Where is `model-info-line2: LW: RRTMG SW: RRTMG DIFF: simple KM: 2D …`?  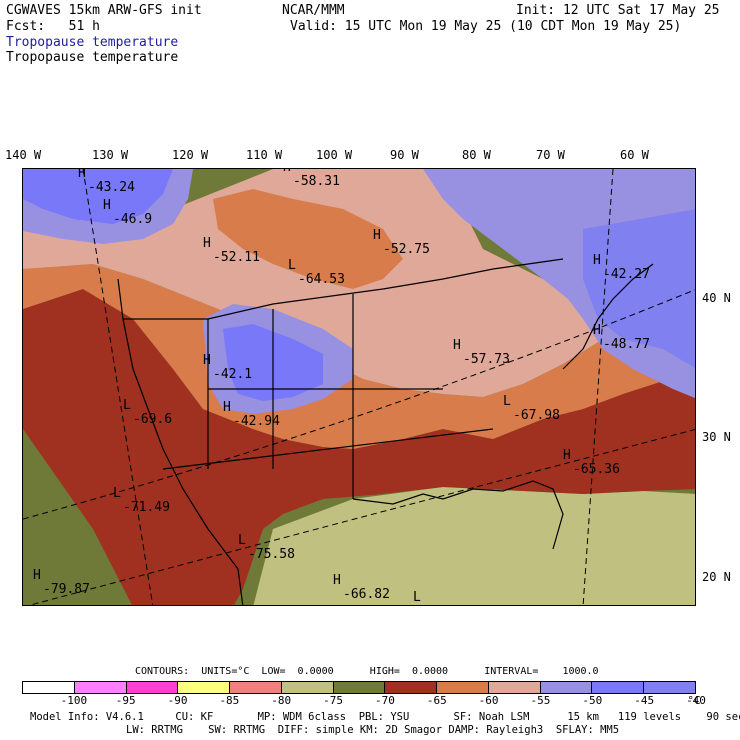 model-info-line2: LW: RRTMG SW: RRTMG DIFF: simple KM: 2D … is located at coordinates (373, 730).